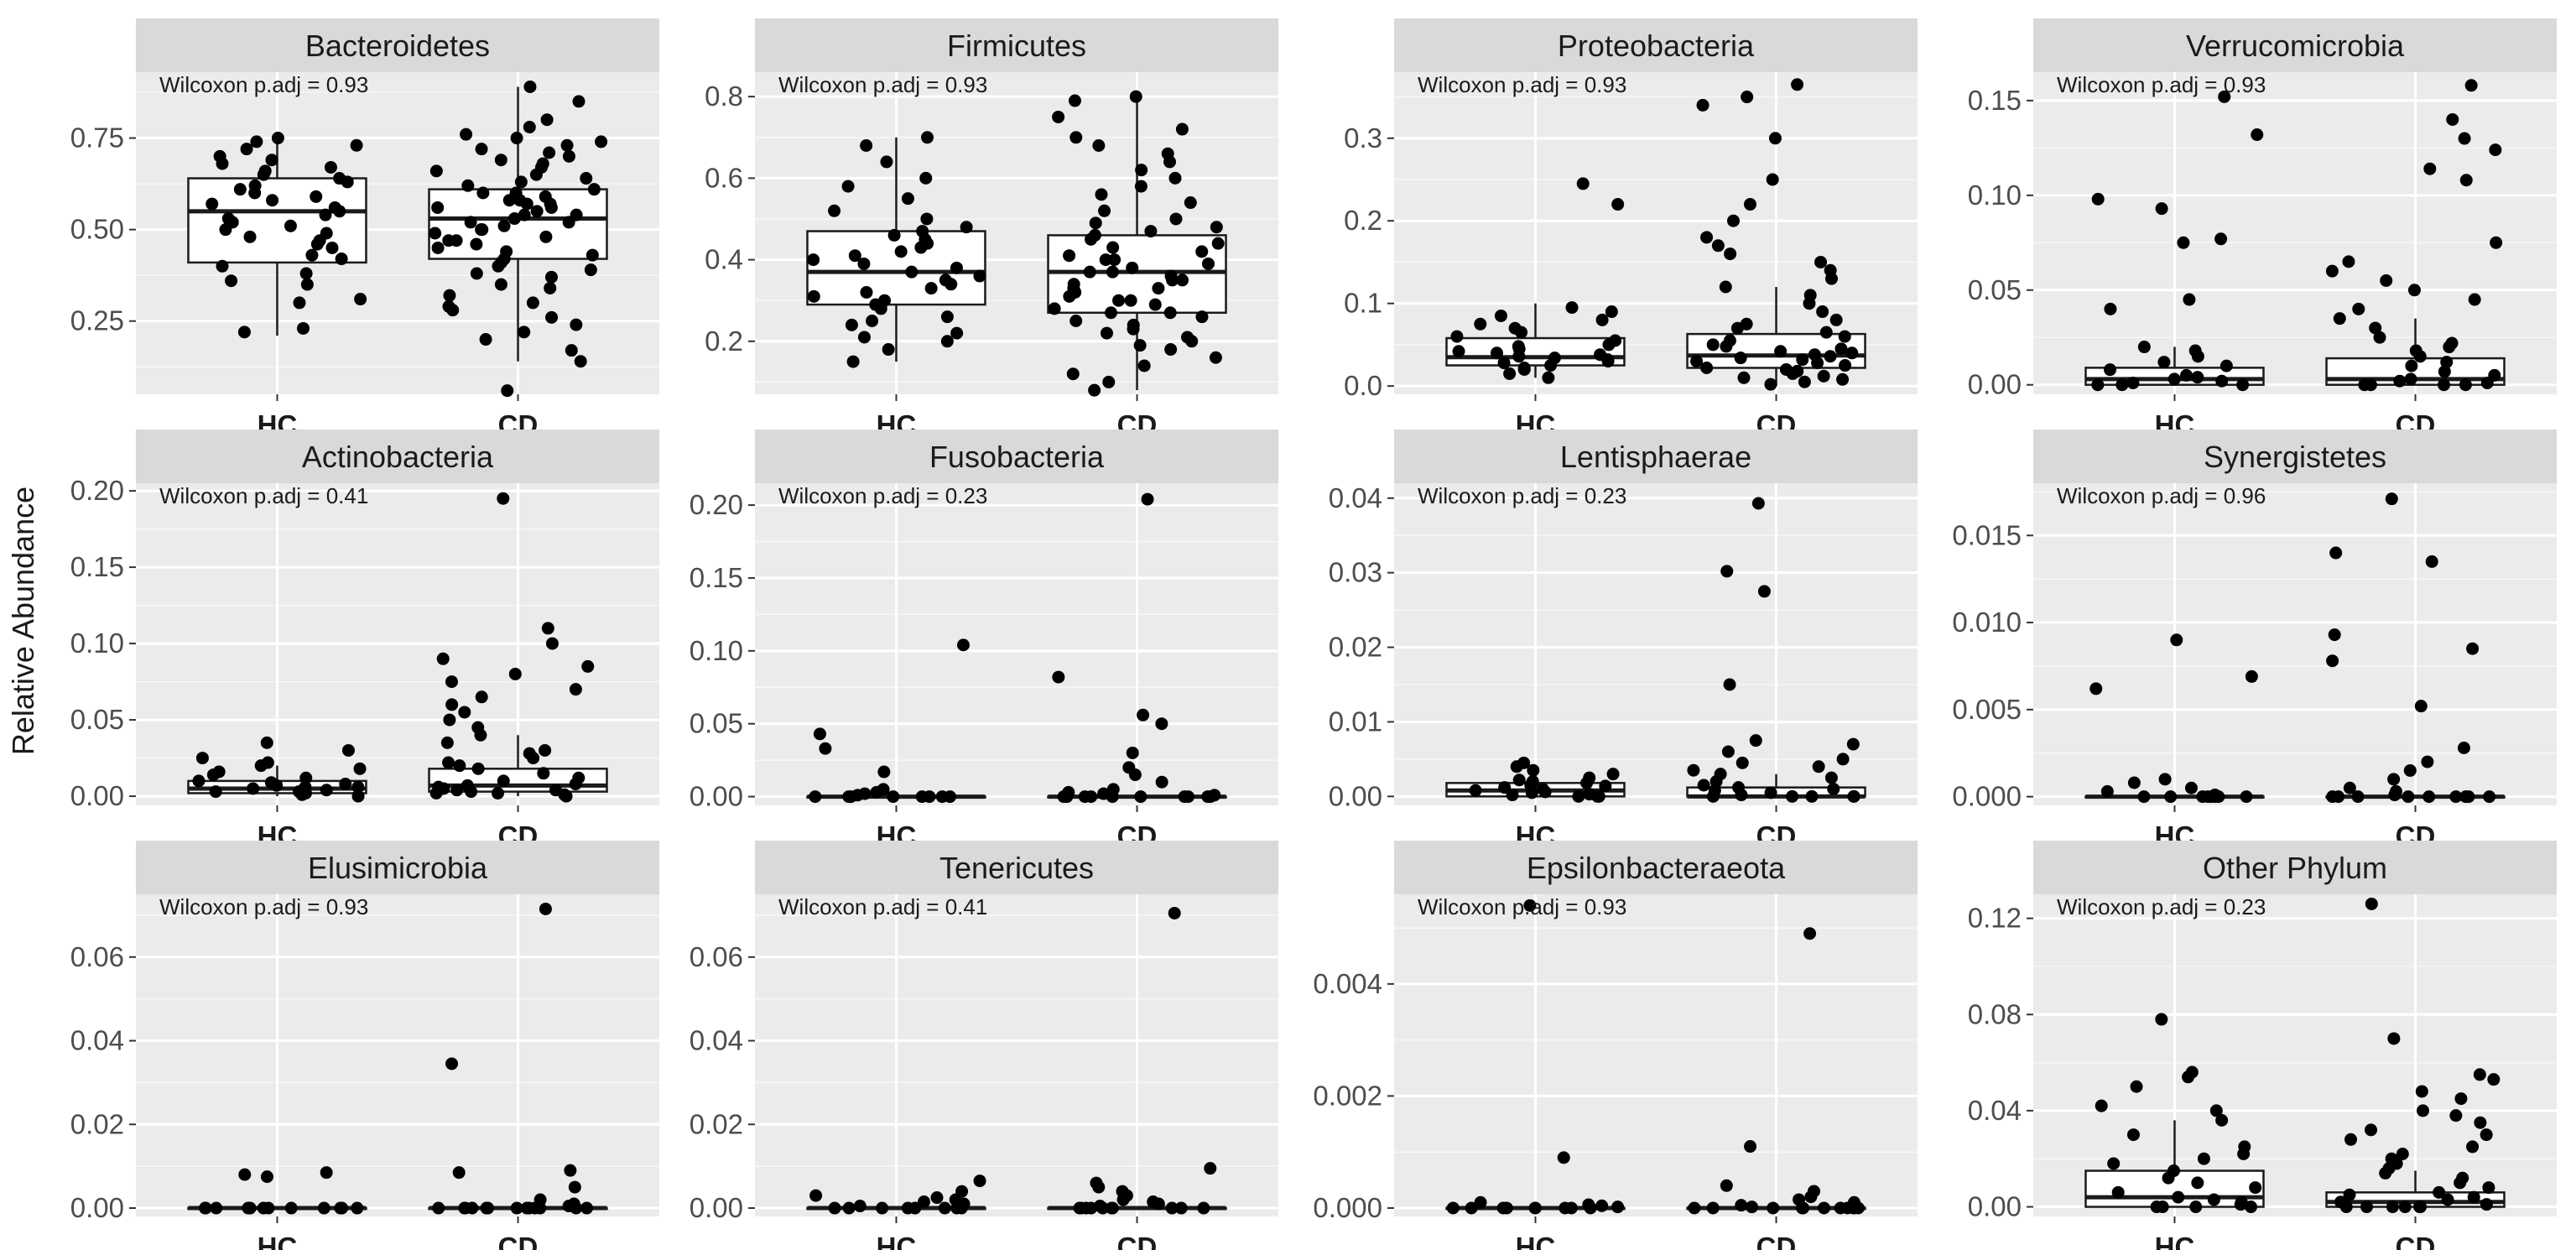  What do you see at coordinates (1535, 351) in the screenshot?
I see `box-body` at bounding box center [1535, 351].